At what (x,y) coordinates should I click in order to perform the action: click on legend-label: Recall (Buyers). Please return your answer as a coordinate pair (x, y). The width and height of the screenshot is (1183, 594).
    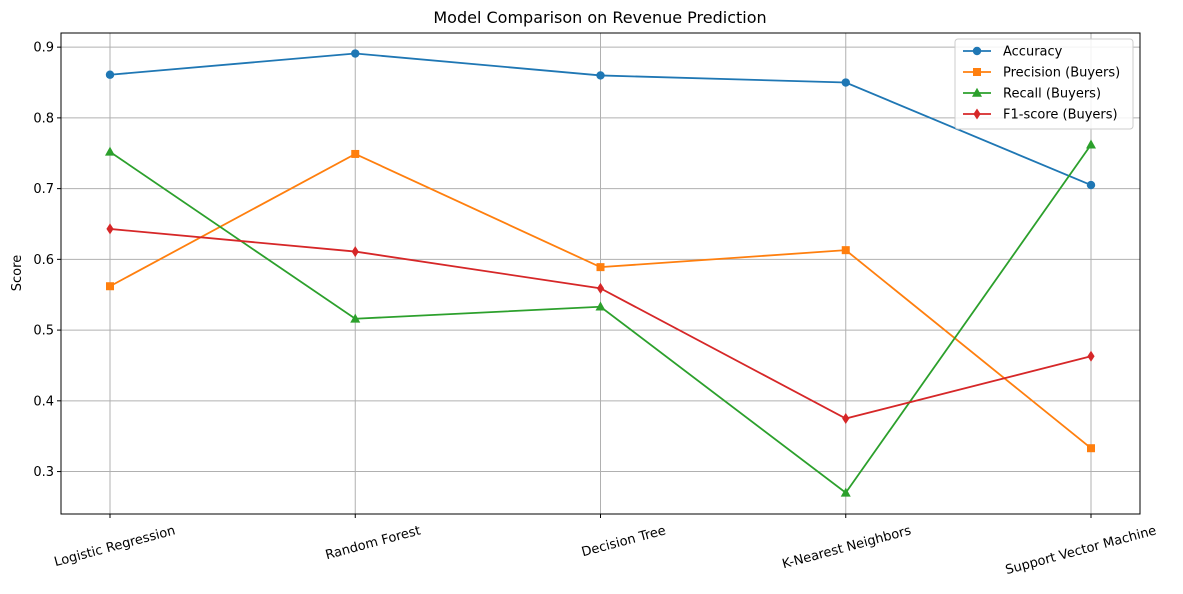
    Looking at the image, I should click on (1052, 94).